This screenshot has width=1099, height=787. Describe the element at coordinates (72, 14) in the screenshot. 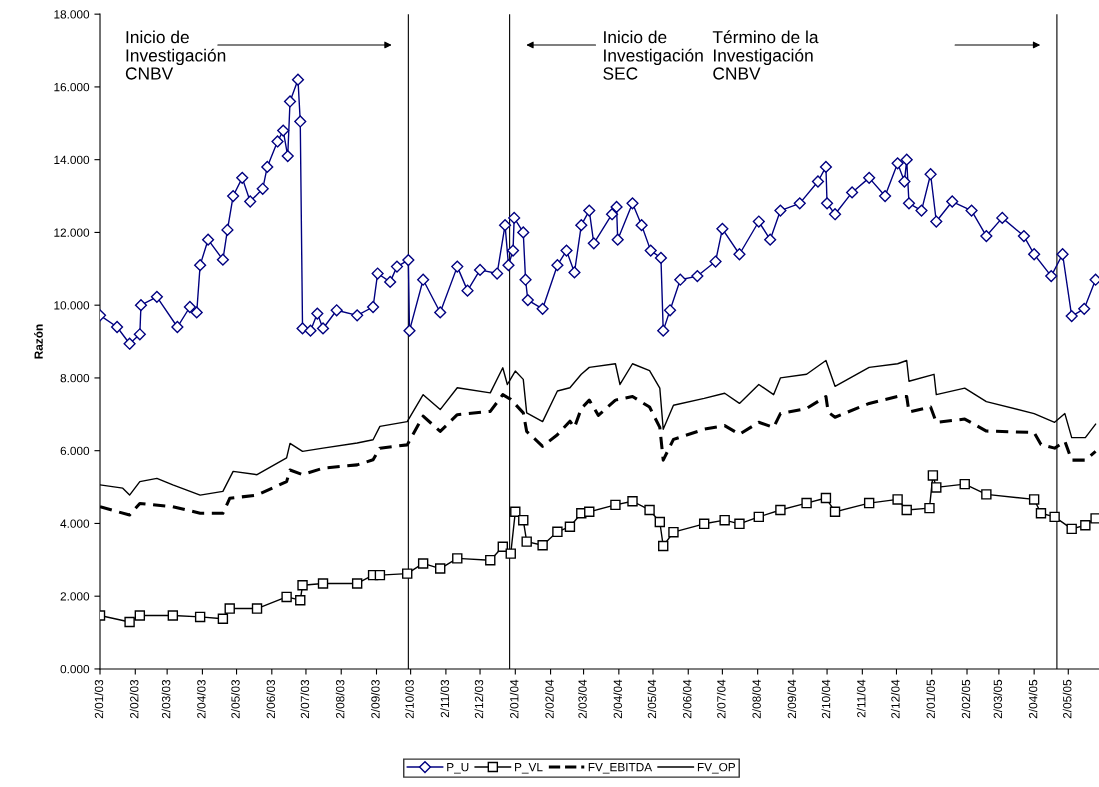

I see `y-tick-label: 18.000` at that location.